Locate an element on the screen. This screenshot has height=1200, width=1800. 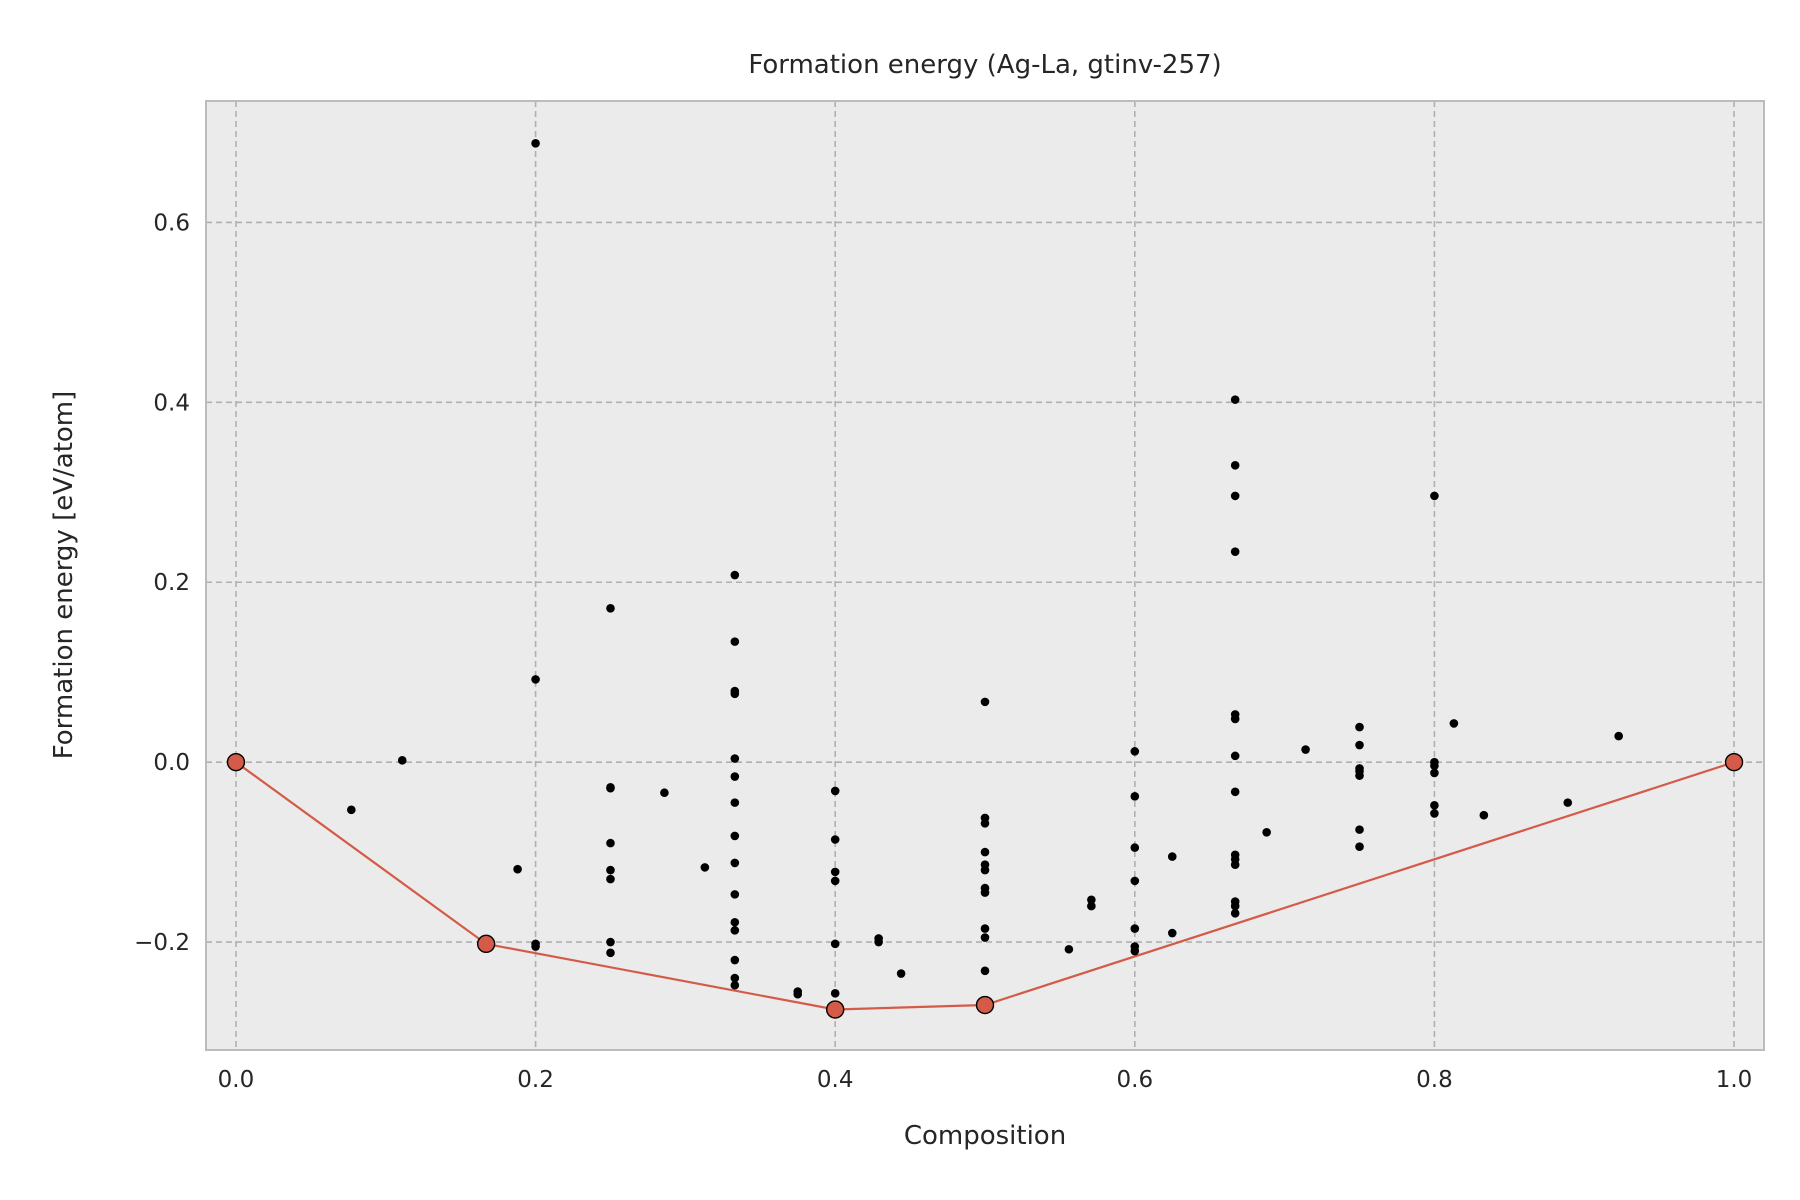
x-tick-label: 0.6 is located at coordinates (1135, 1080).